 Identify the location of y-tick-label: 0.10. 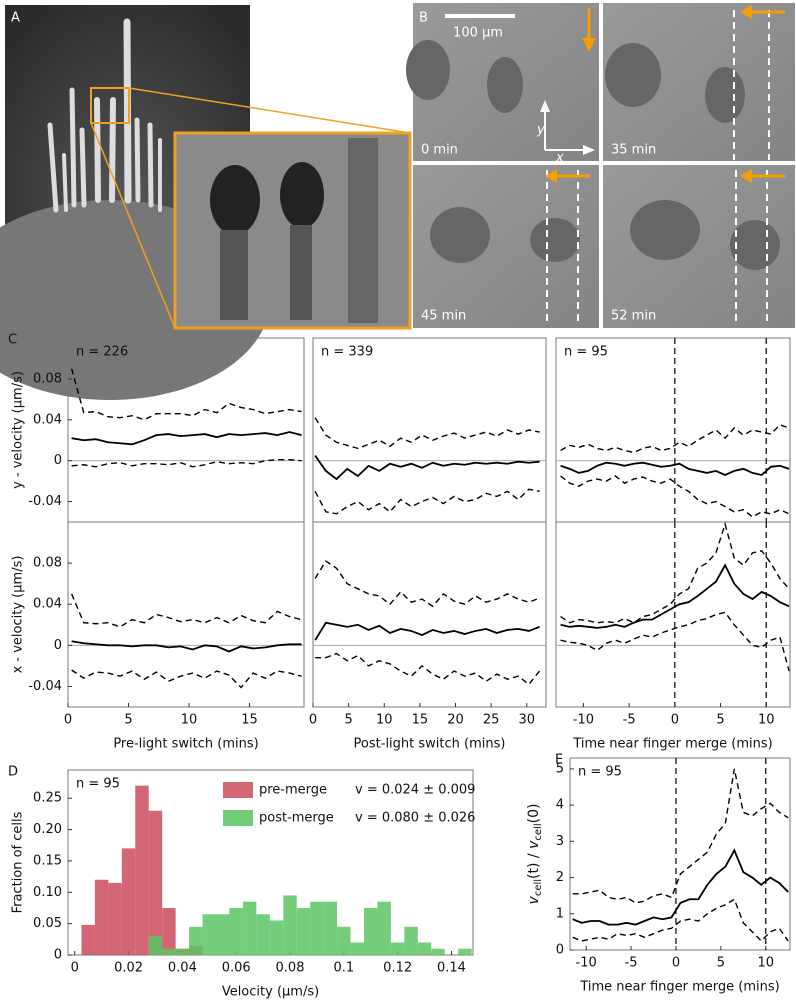
(47, 892).